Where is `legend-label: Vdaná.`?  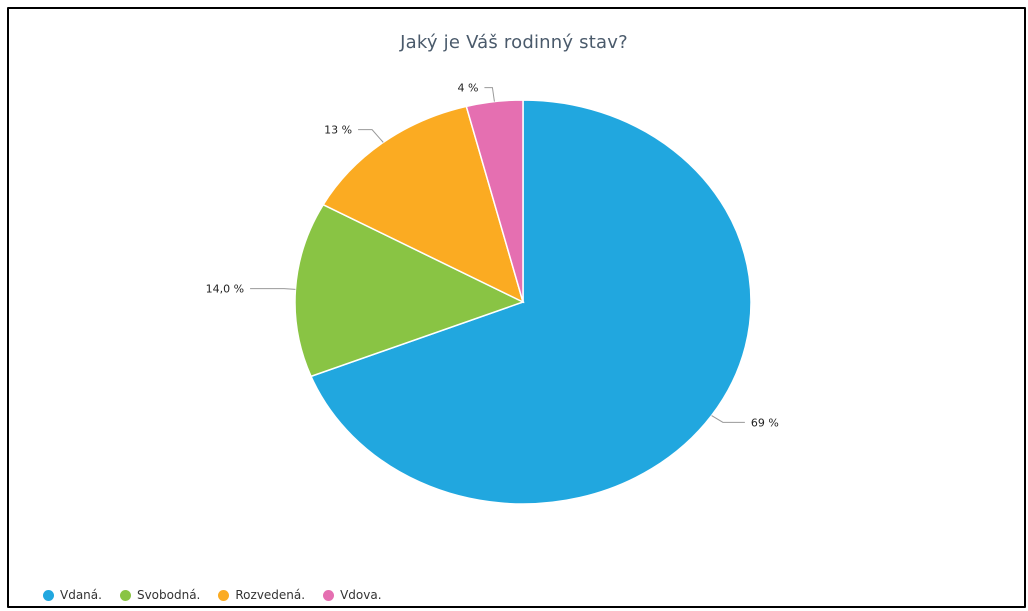 legend-label: Vdaná. is located at coordinates (81, 595).